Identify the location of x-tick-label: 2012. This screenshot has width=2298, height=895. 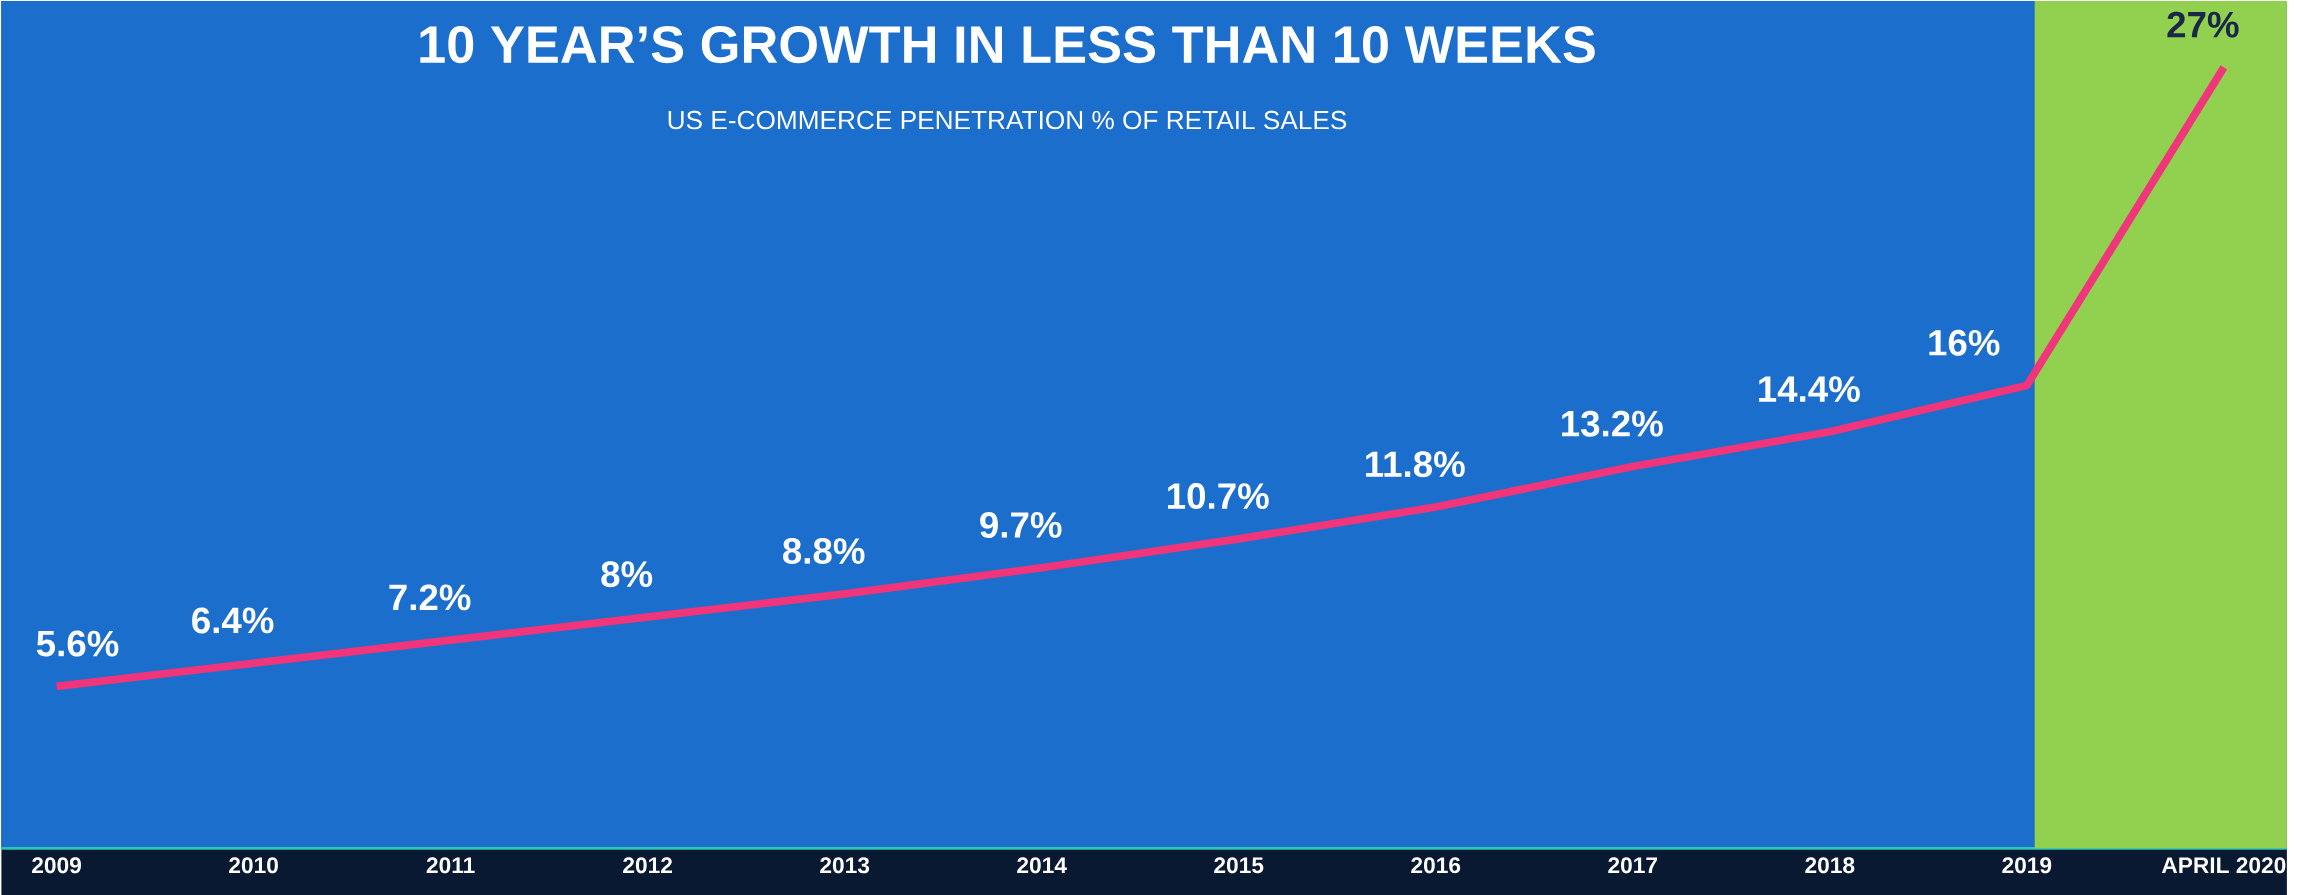
(647, 865).